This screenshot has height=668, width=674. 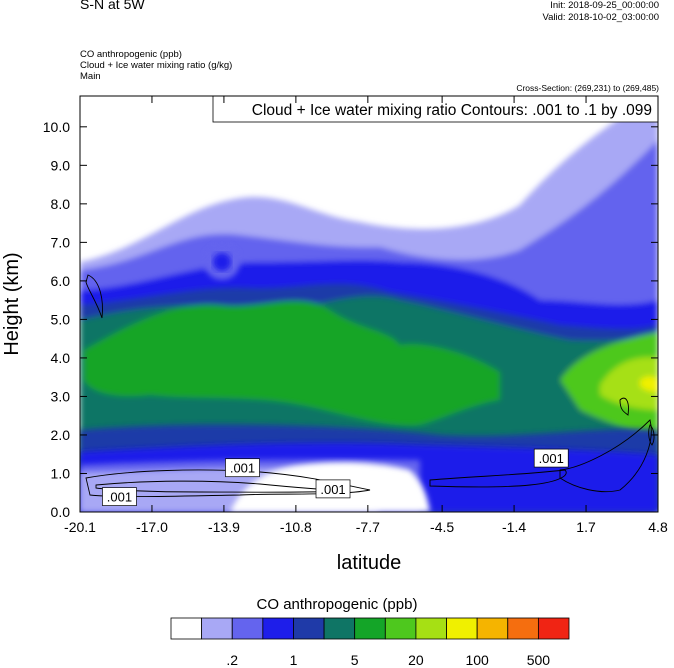 What do you see at coordinates (335, 477) in the screenshot?
I see `contour-labels: .001 .001 .001 .001` at bounding box center [335, 477].